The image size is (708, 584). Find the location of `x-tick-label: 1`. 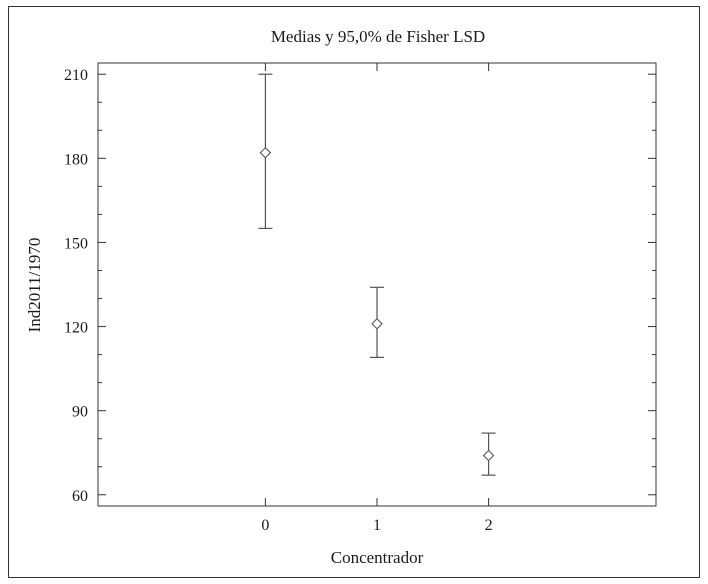

x-tick-label: 1 is located at coordinates (377, 525).